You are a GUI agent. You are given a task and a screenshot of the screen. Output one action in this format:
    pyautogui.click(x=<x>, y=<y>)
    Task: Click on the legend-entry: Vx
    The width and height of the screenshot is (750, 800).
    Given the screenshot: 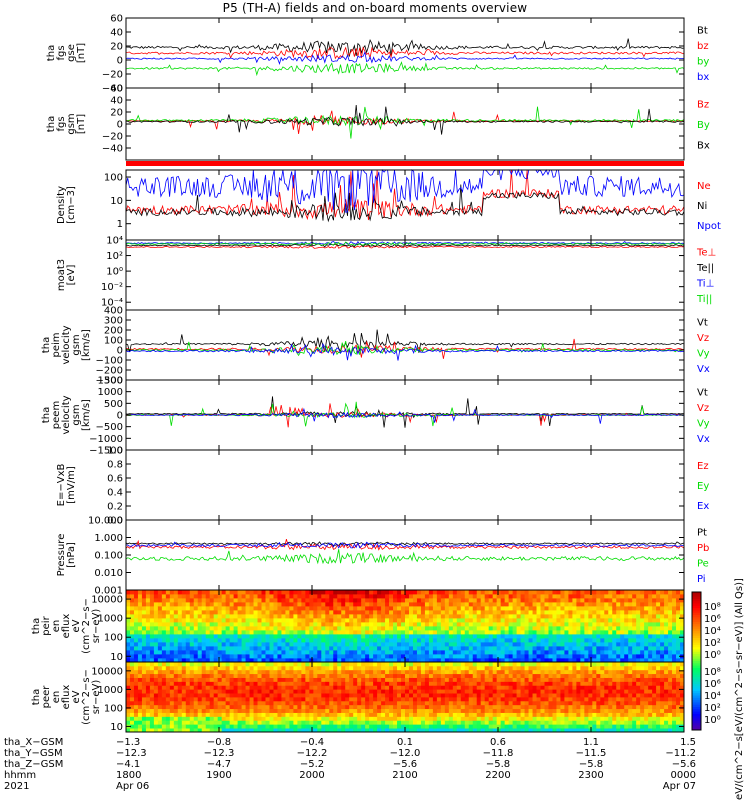 What is the action you would take?
    pyautogui.click(x=703, y=439)
    